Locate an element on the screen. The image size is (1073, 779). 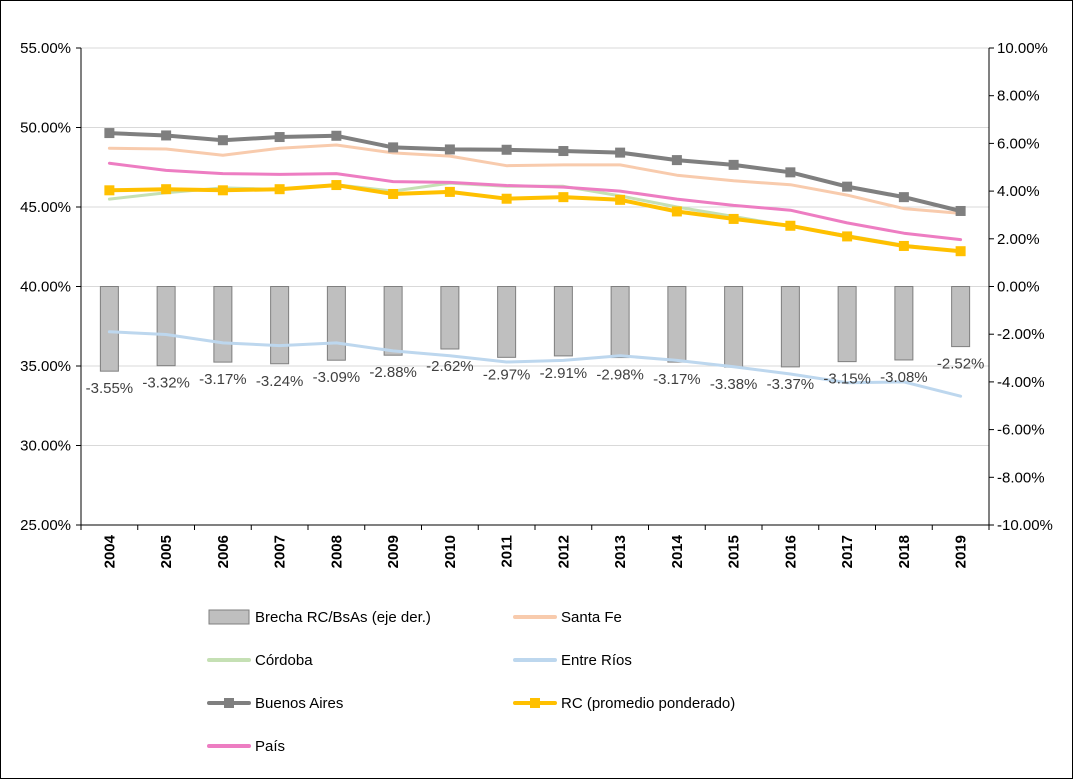
x-tick-label: 2016 is located at coordinates (790, 551).